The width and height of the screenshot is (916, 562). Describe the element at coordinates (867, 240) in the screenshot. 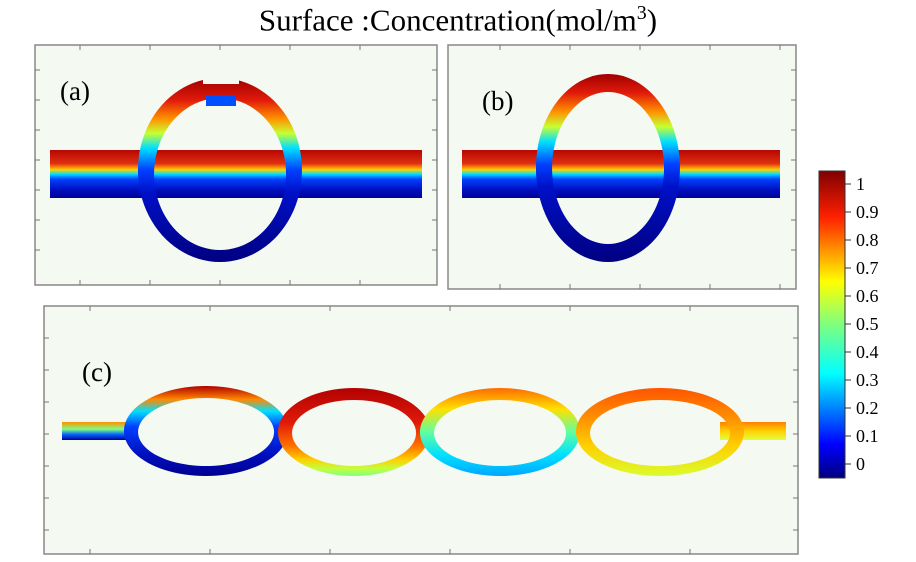

I see `colorbar-tick-0.8: 0.8` at that location.